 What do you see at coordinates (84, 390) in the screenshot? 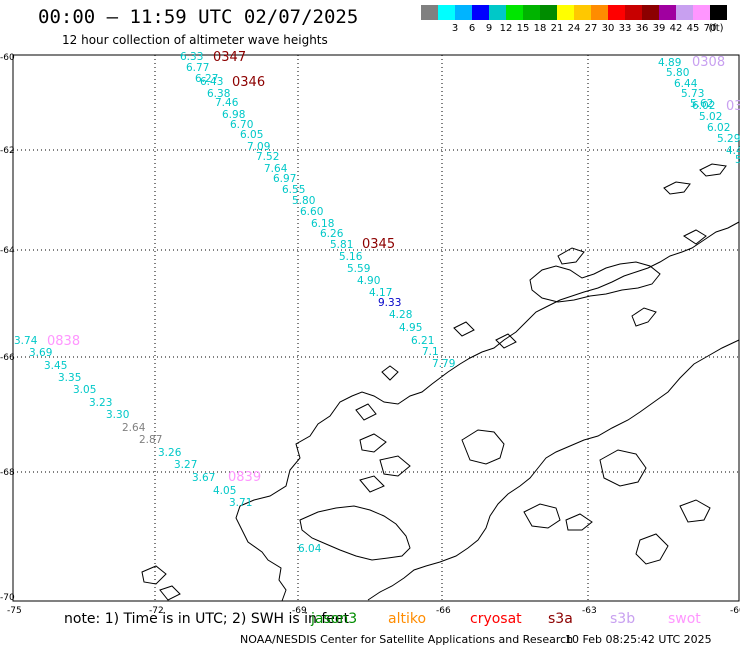
I see `wave-height-value: 3.05` at bounding box center [84, 390].